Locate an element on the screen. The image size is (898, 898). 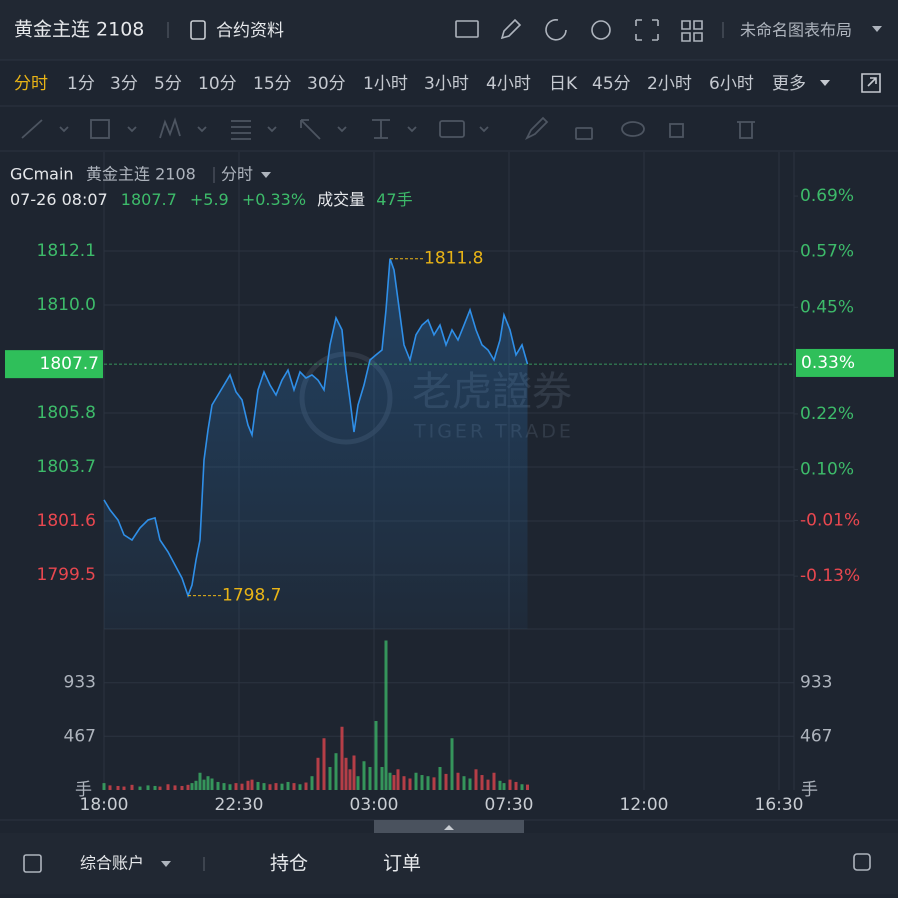
layout-name: 未命名图表布局 is located at coordinates (796, 30).